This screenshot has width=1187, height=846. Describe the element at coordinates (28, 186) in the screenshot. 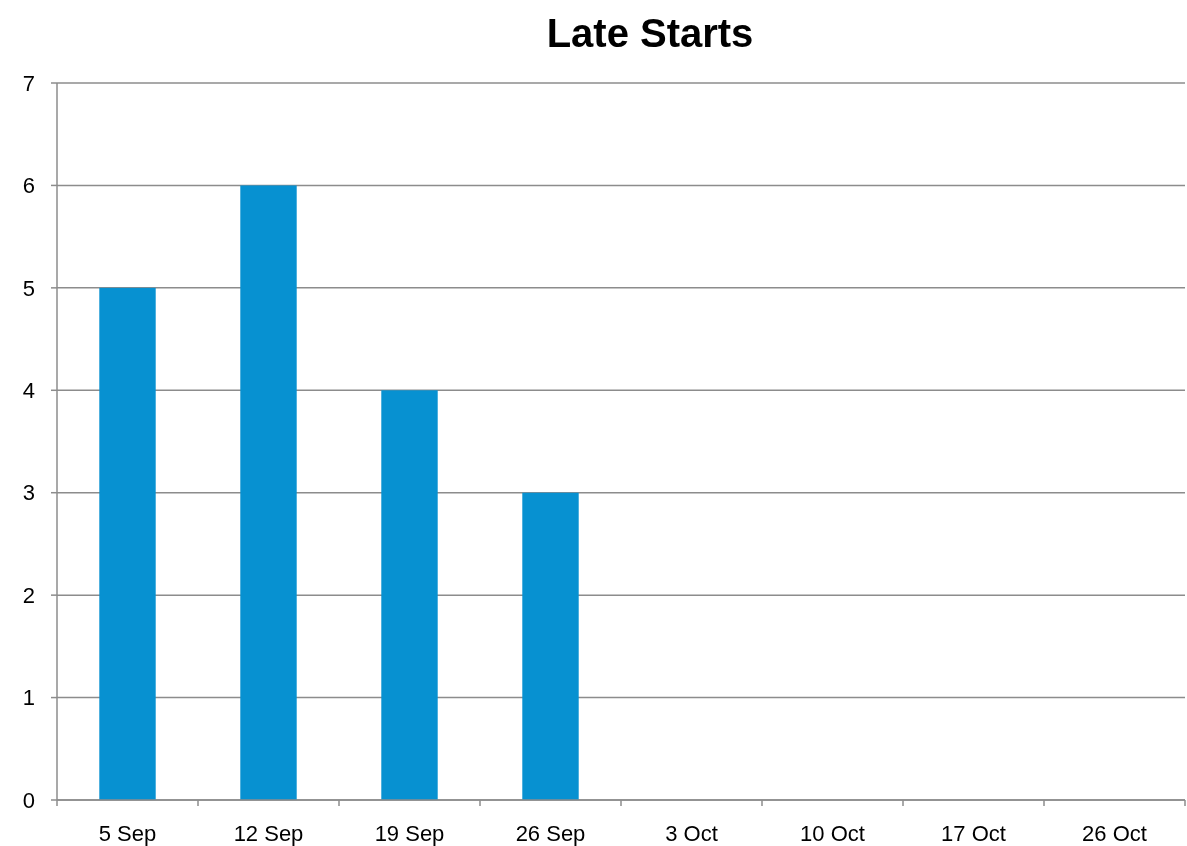

I see `y-tick-label: 6` at that location.